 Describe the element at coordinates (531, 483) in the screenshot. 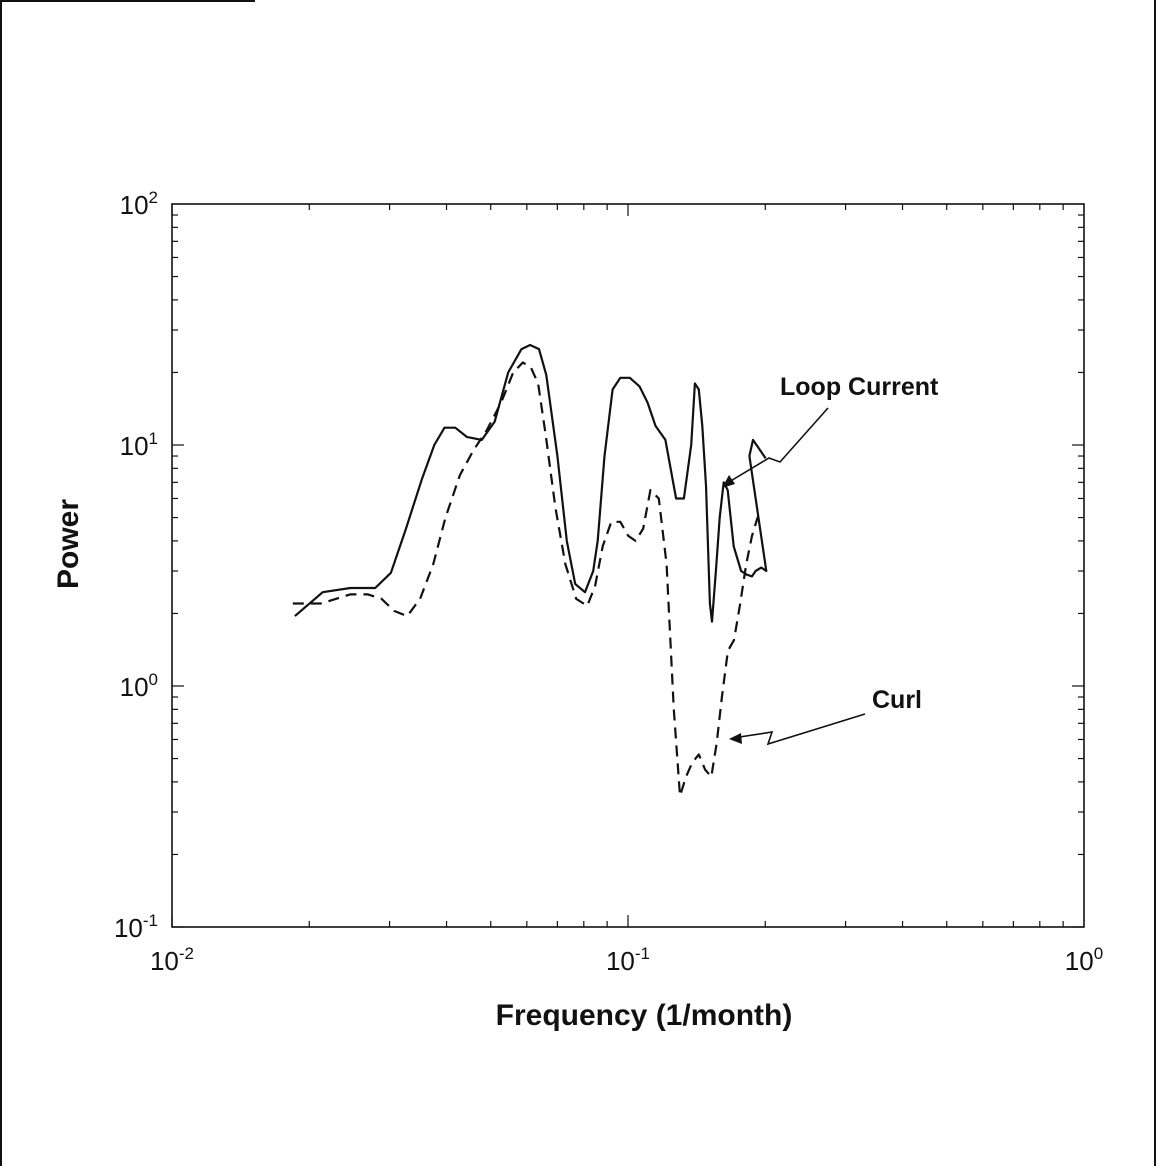

I see `series-line-loop-current` at that location.